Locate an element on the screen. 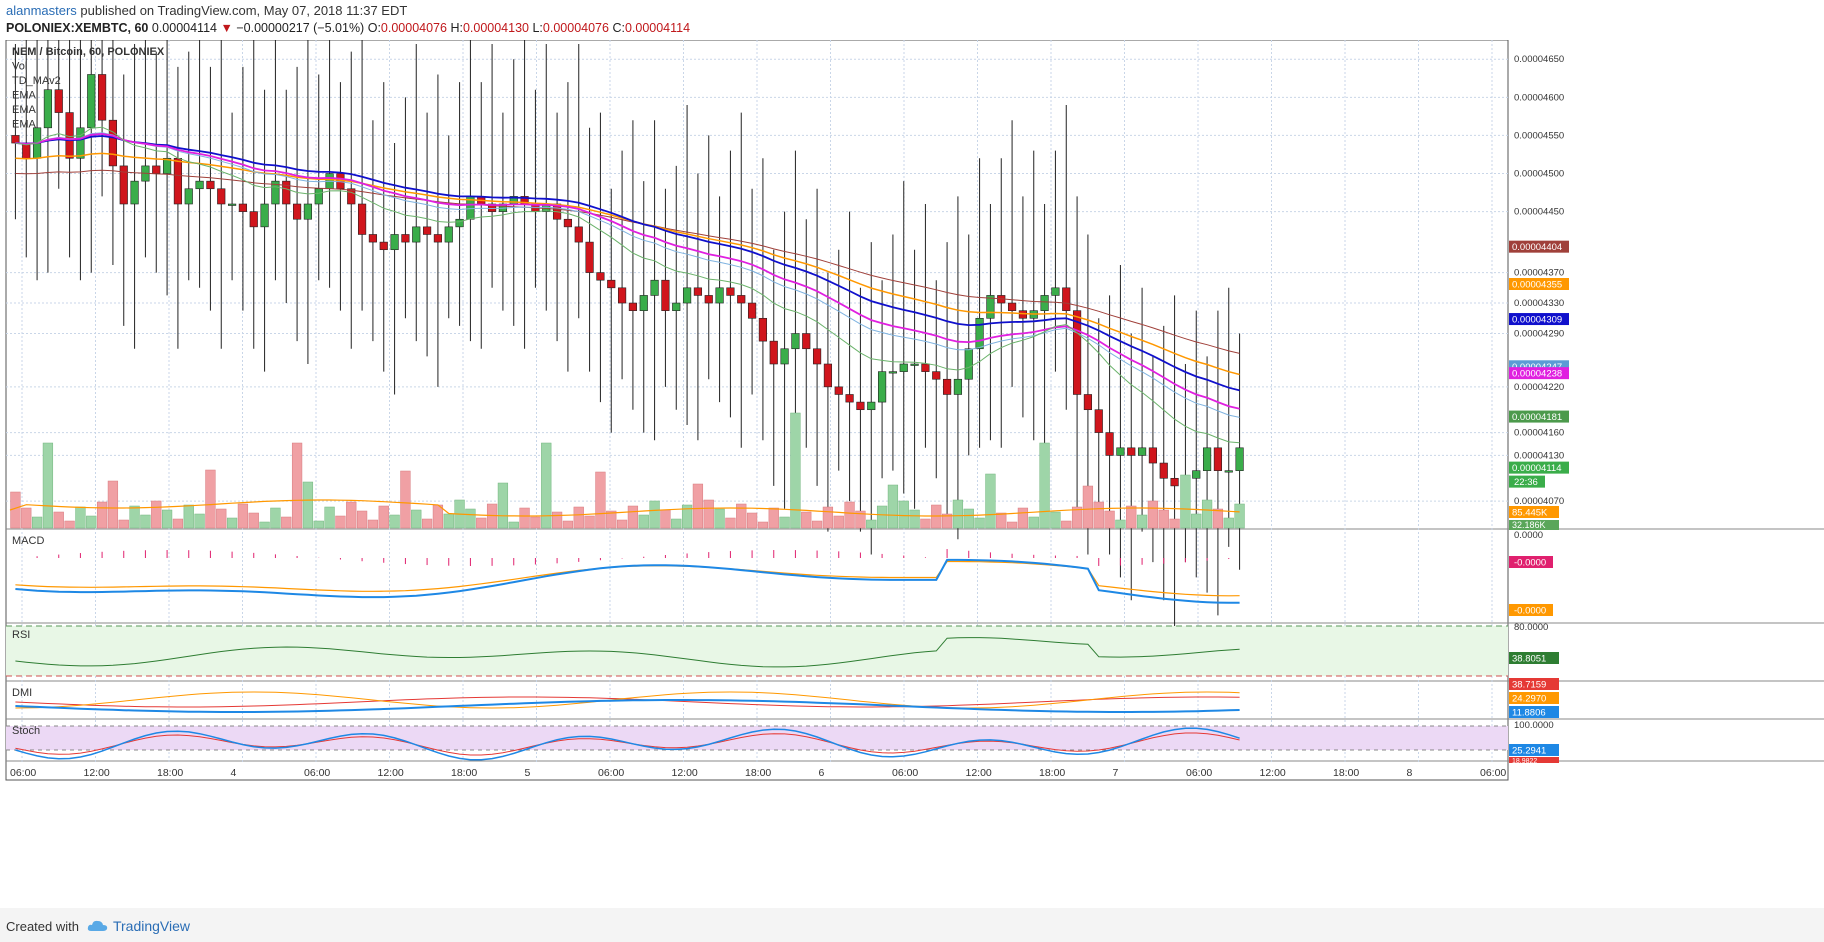 The image size is (1824, 942). dmi-value-label: 11.8806 is located at coordinates (1529, 713).